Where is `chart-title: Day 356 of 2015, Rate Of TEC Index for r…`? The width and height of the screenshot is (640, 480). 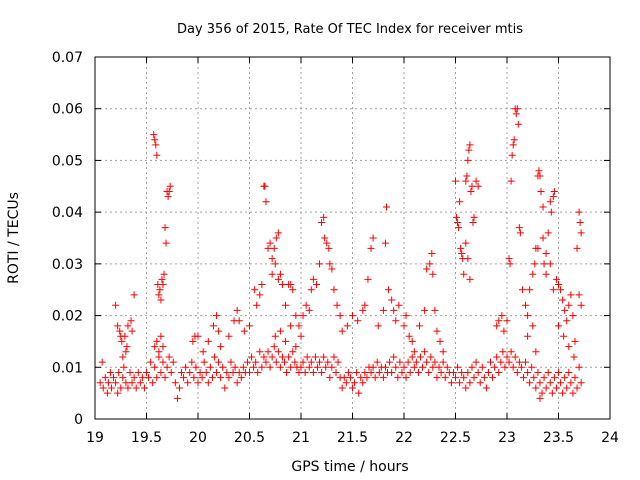 chart-title: Day 356 of 2015, Rate Of TEC Index for r… is located at coordinates (350, 29).